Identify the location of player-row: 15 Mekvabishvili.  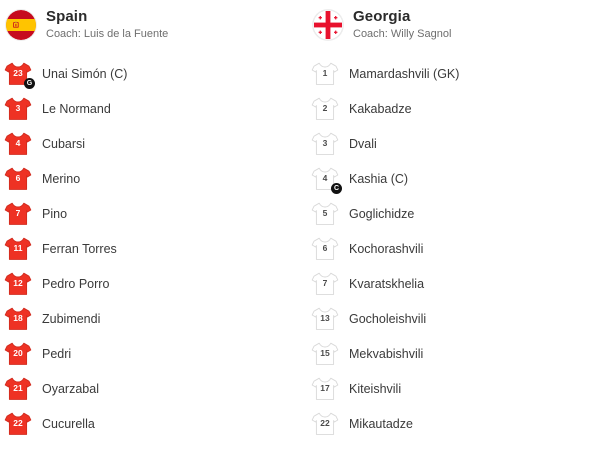
(460, 353).